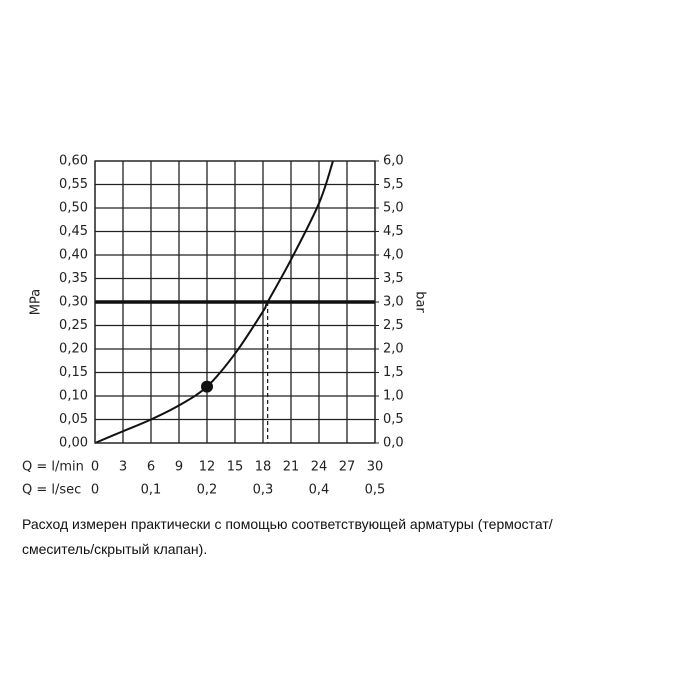 Image resolution: width=700 pixels, height=700 pixels. What do you see at coordinates (123, 467) in the screenshot?
I see `x-tick-label: 3` at bounding box center [123, 467].